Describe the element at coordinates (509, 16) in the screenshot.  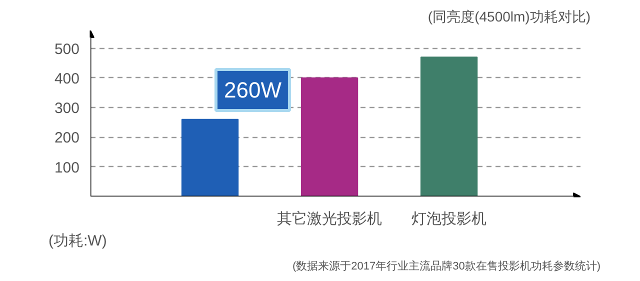
I see `chart-title: (同亮度(4500lm)功耗对比)` at that location.